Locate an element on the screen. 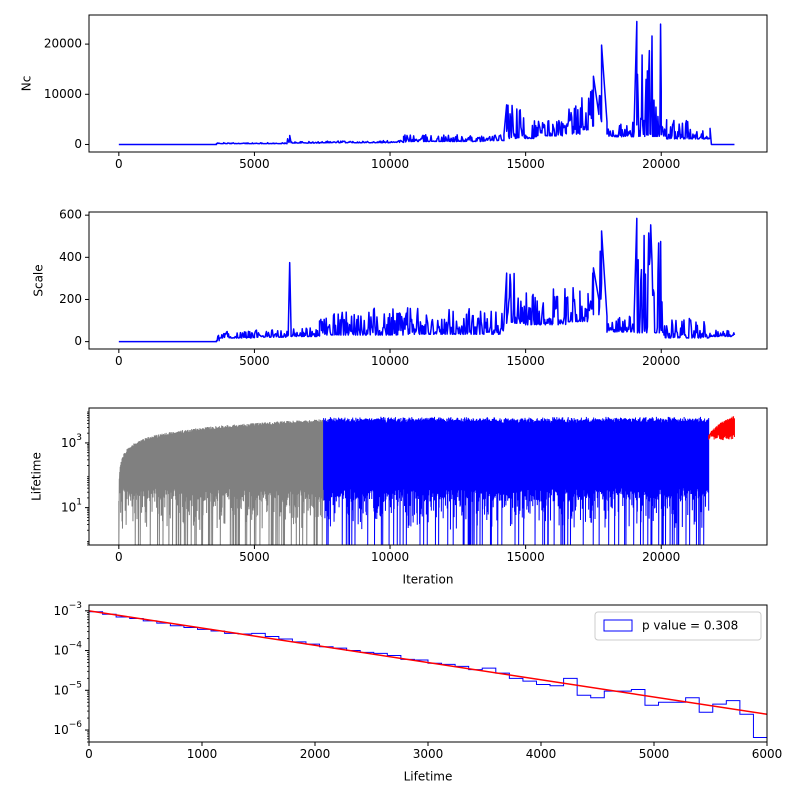 The height and width of the screenshot is (800, 800). x-tick-label: 3000 is located at coordinates (428, 754).